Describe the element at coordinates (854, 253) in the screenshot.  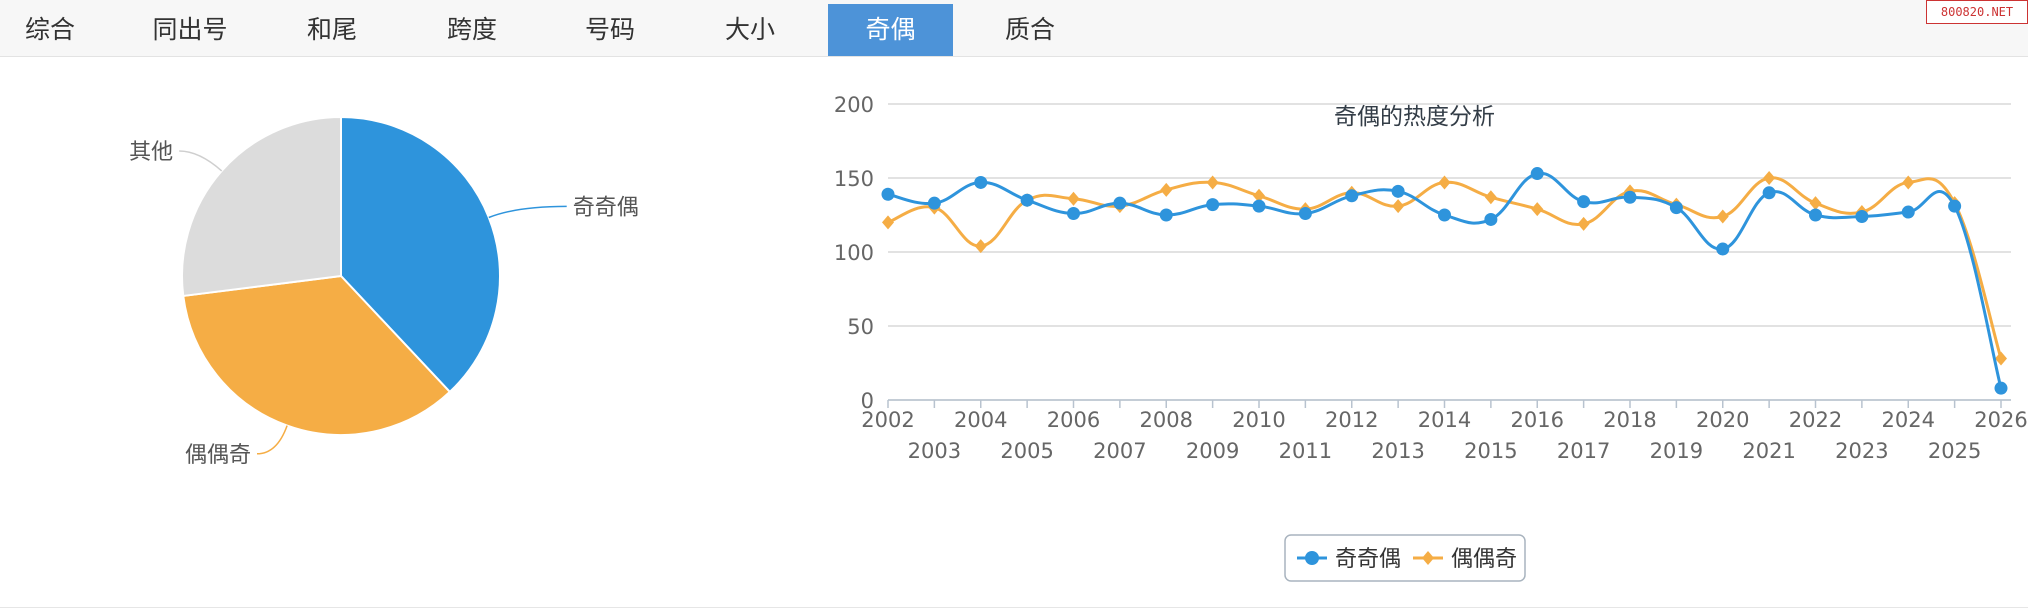
I see `y-tick-label: 100` at that location.